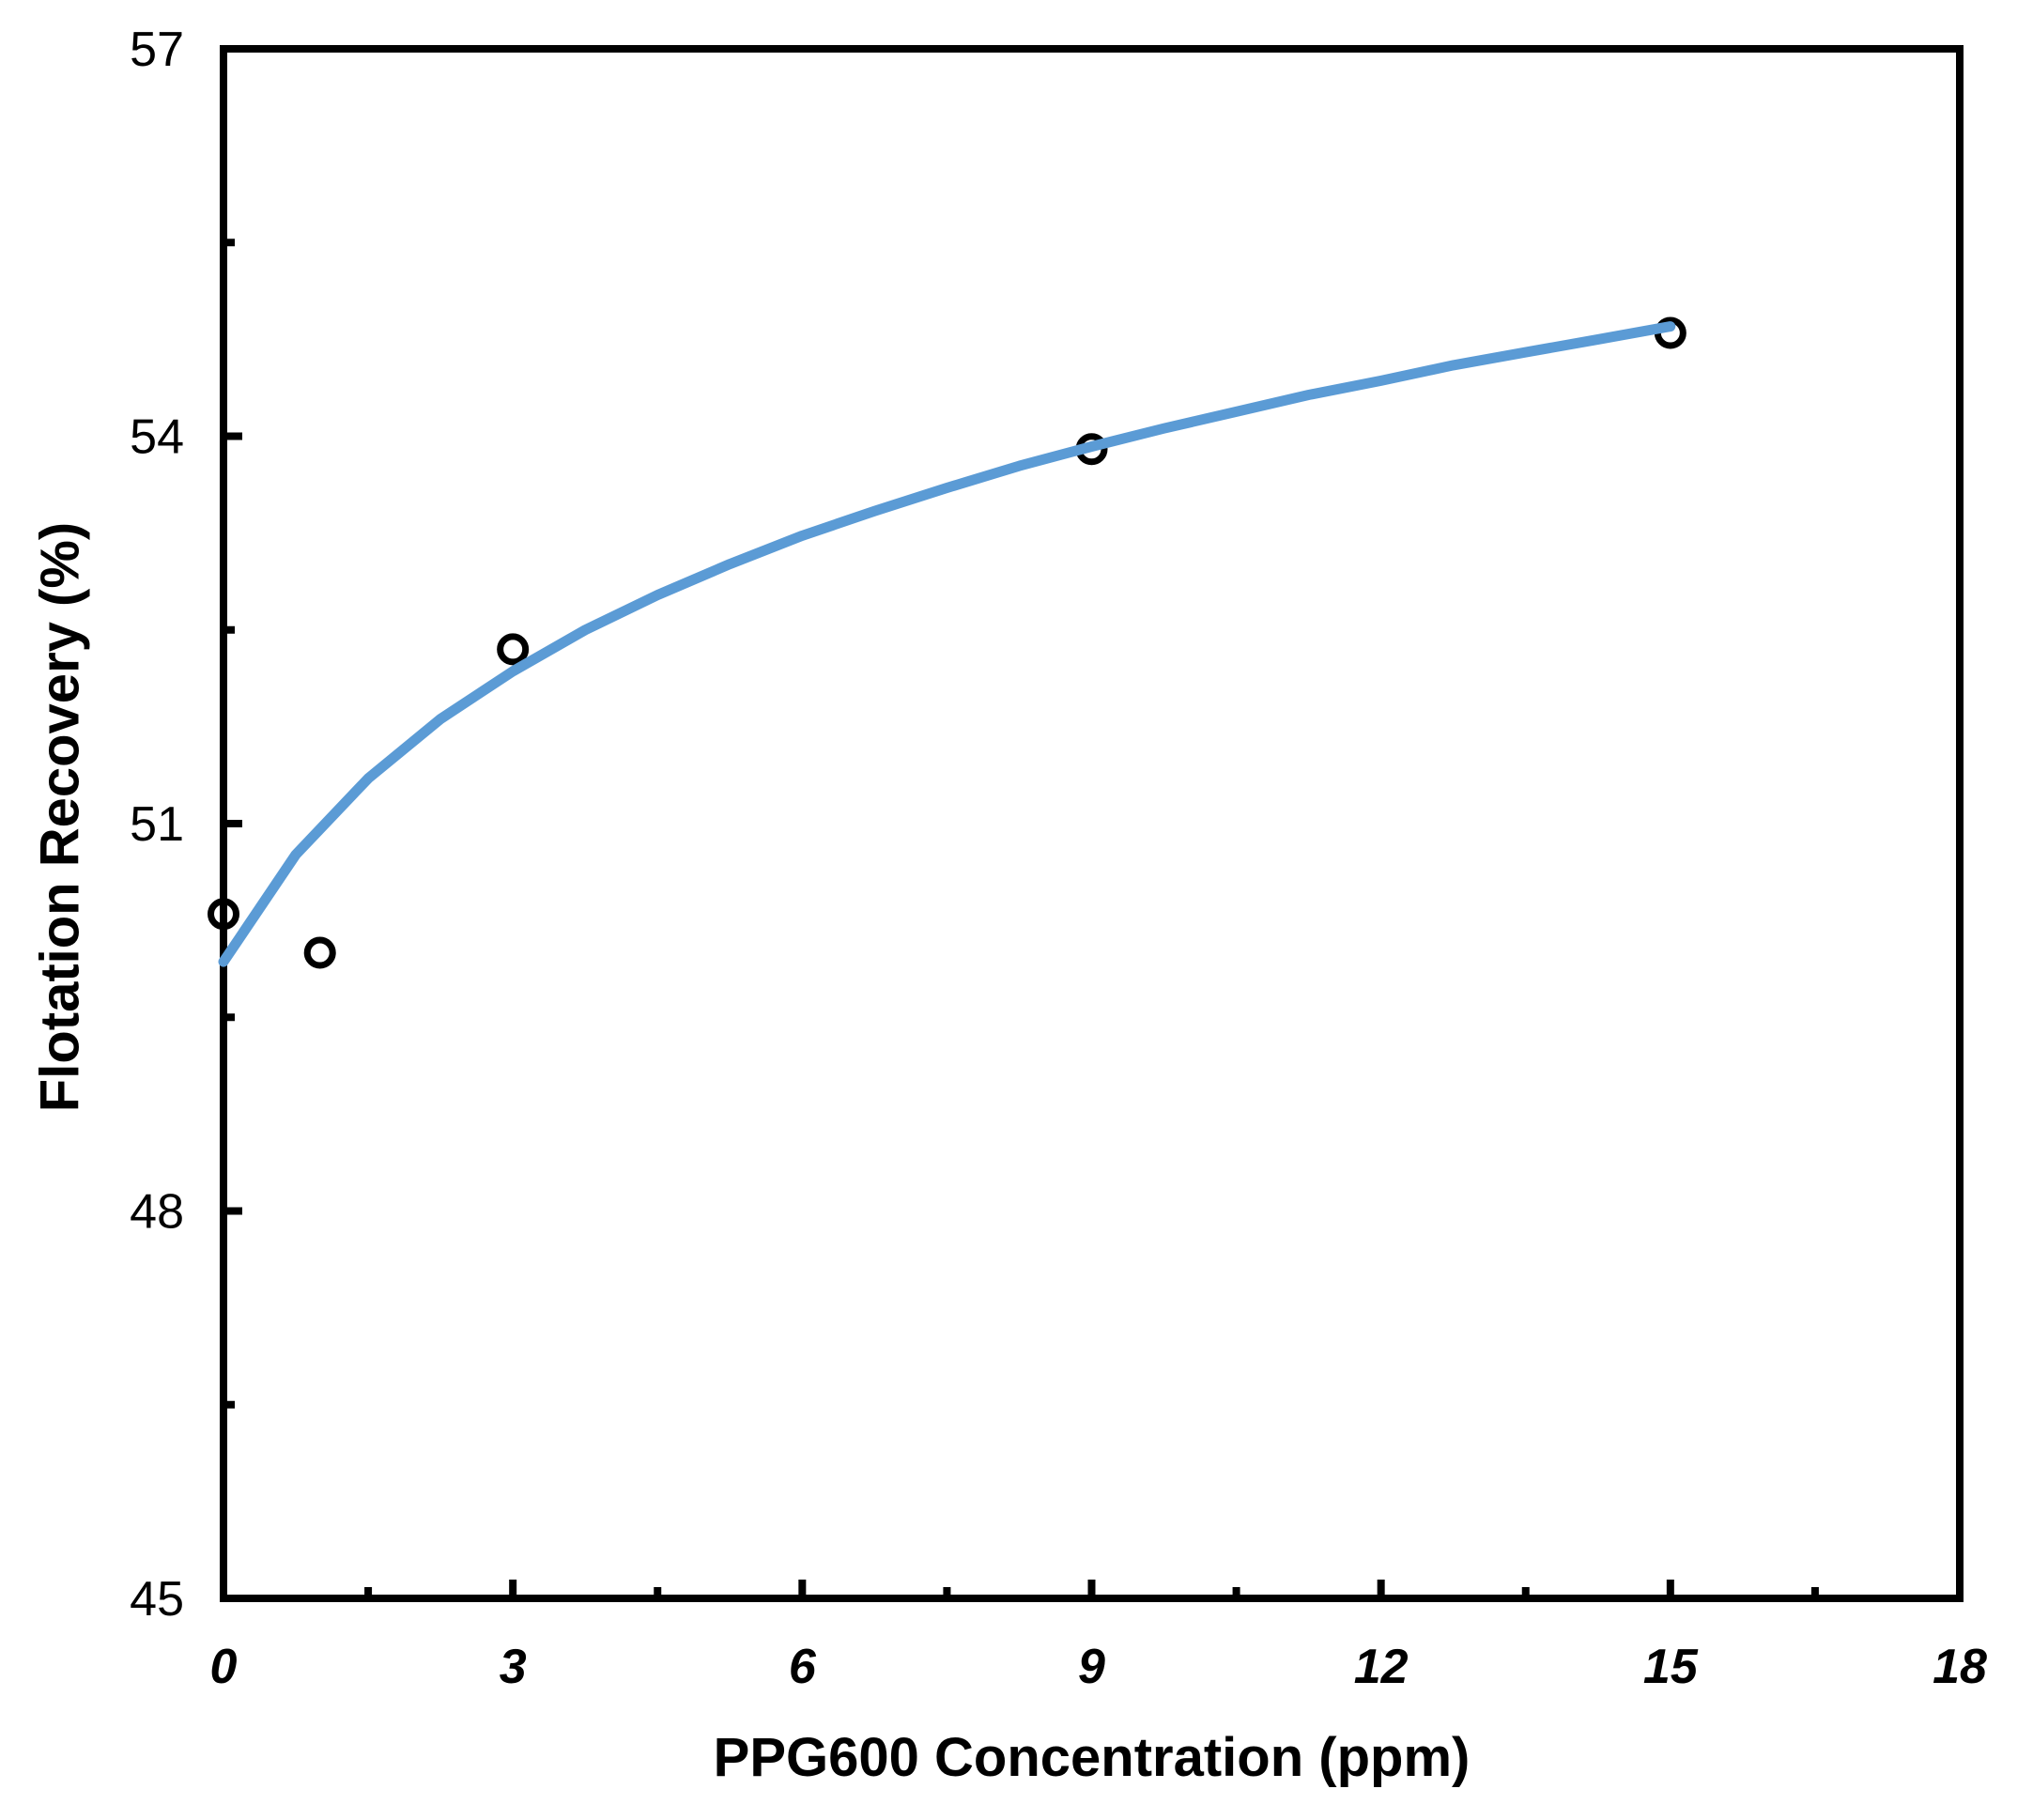 The image size is (2033, 1820). Describe the element at coordinates (1382, 1667) in the screenshot. I see `x-tick-label: 12` at that location.